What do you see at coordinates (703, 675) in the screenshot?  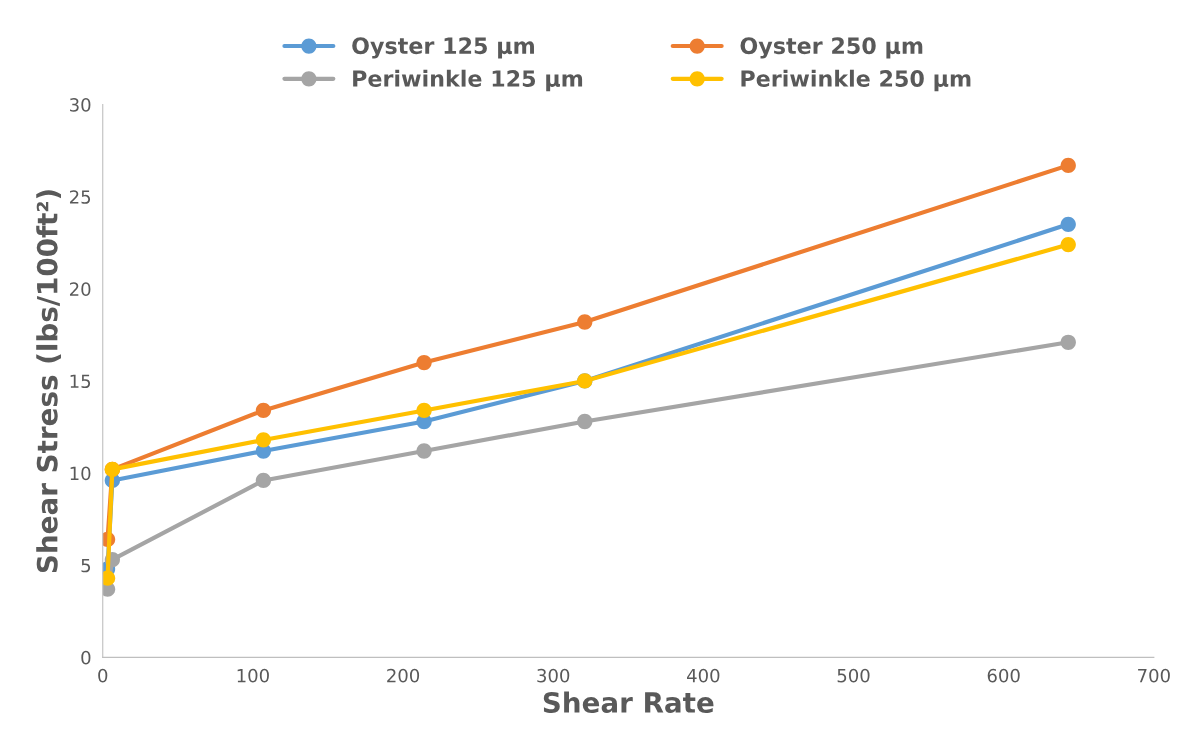 I see `x-tick-label: 400` at bounding box center [703, 675].